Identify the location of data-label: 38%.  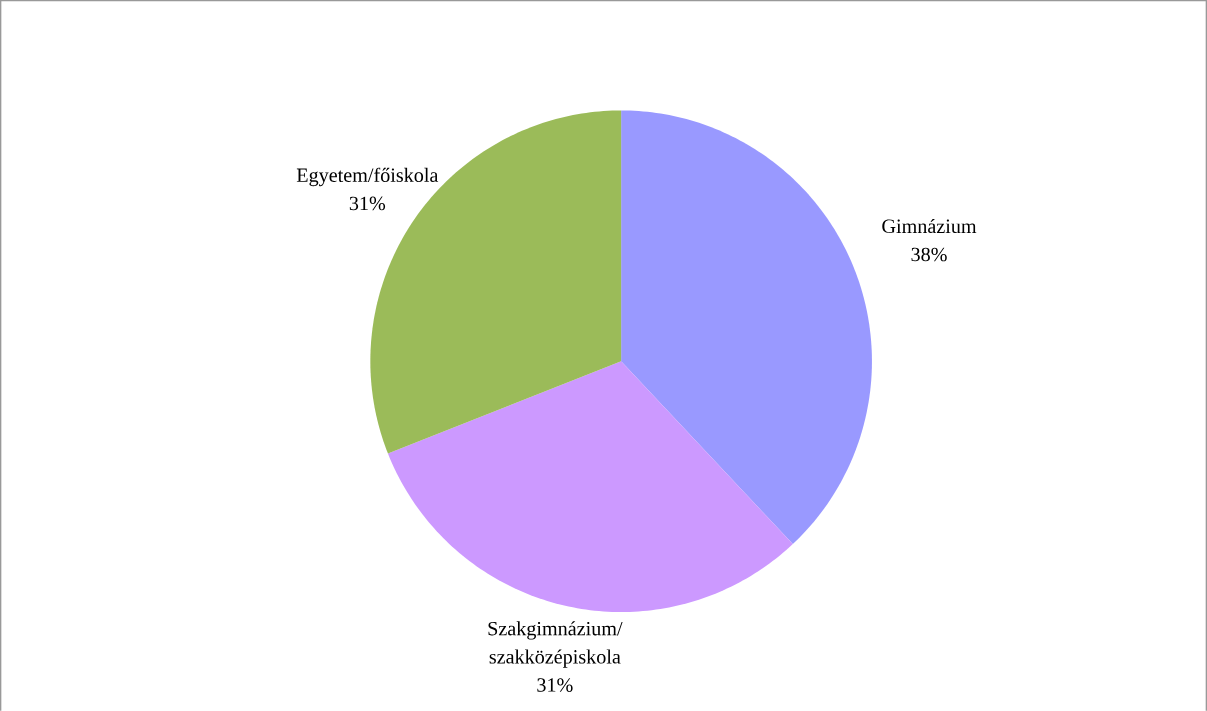
(929, 254).